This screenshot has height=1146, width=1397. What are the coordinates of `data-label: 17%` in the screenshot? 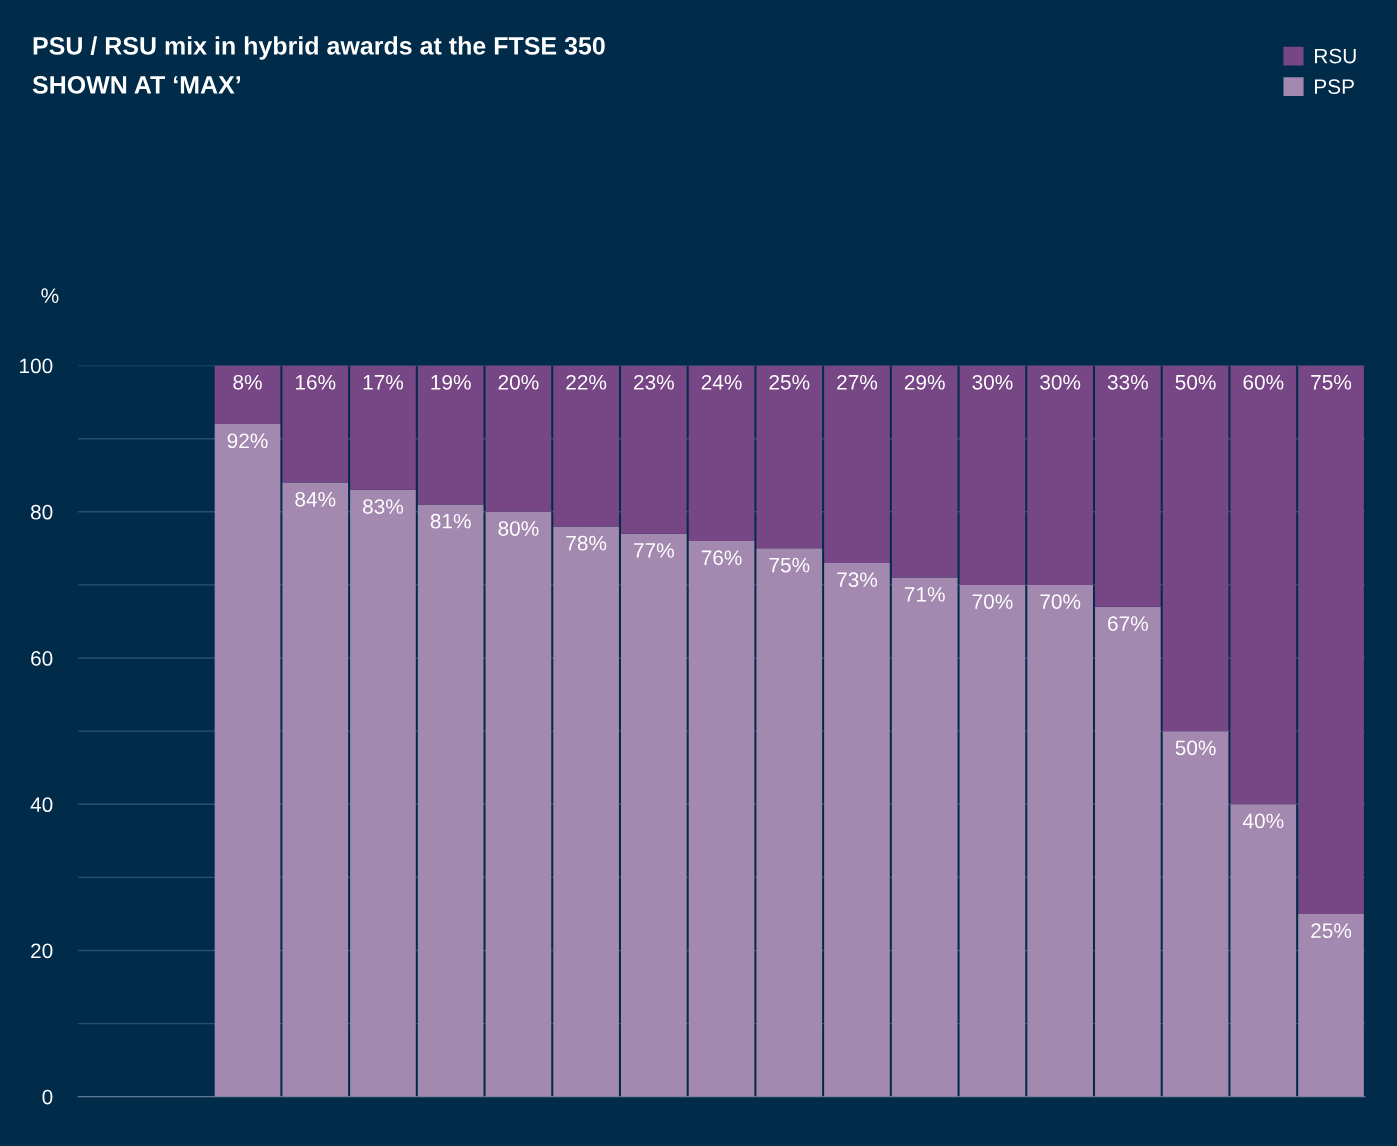 It's located at (383, 382).